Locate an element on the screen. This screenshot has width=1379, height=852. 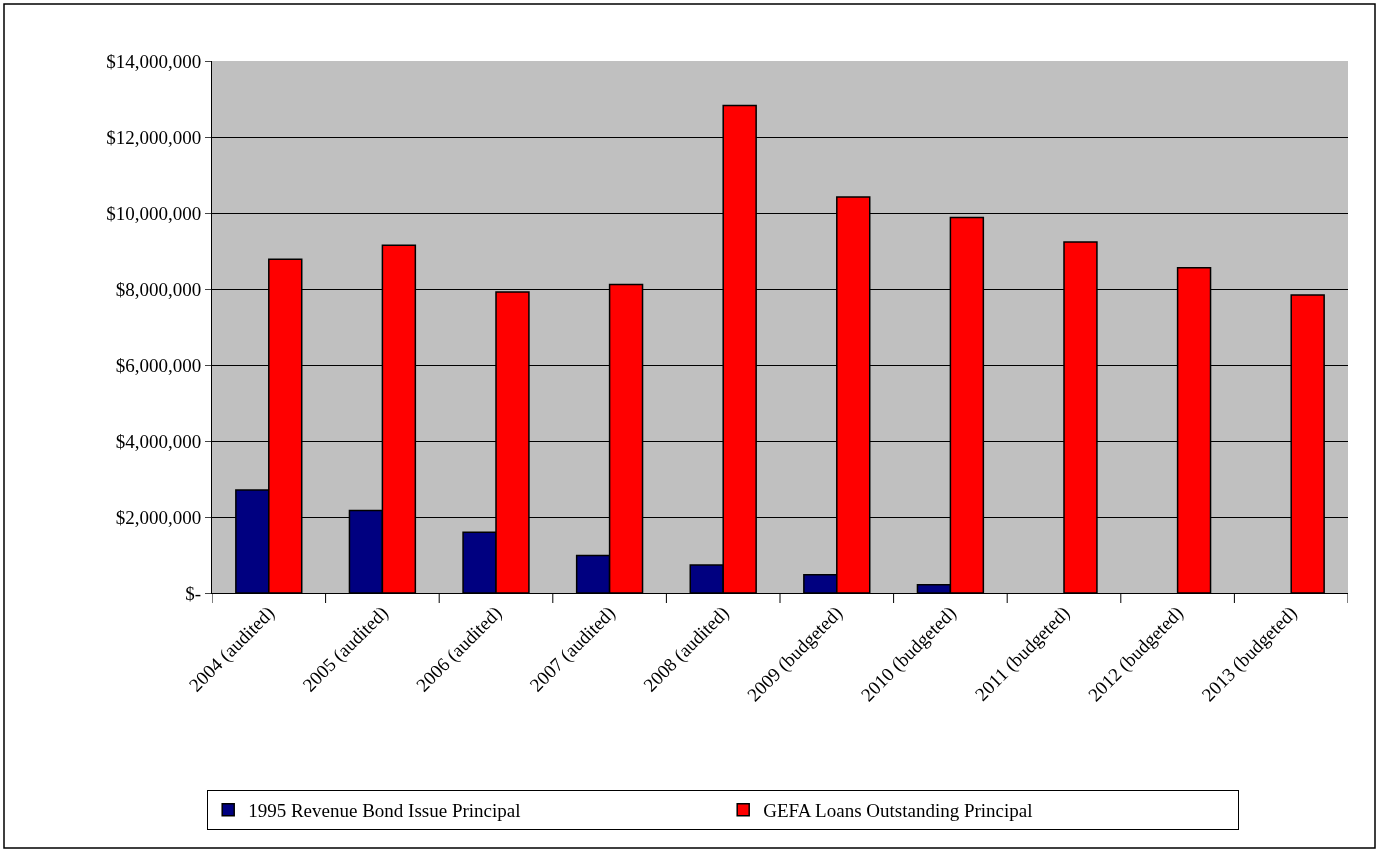
y-tick-label: $8,000,000 is located at coordinates (158, 289).